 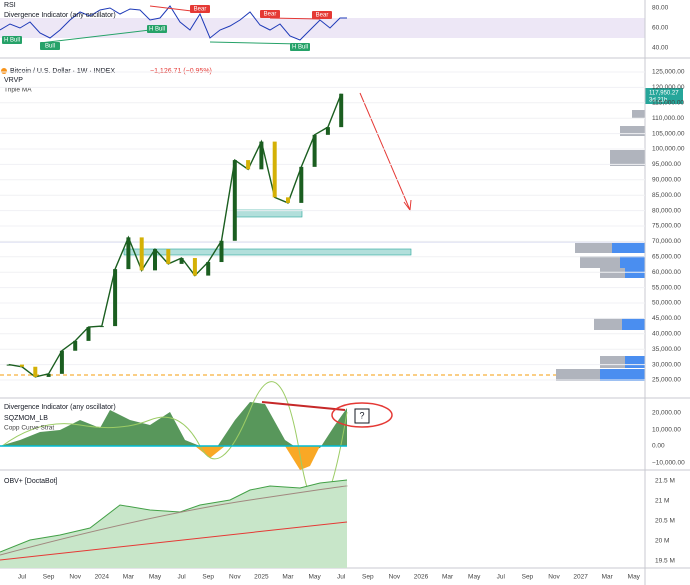 What do you see at coordinates (666, 413) in the screenshot?
I see `y-tick-label: 20,000.00` at bounding box center [666, 413].